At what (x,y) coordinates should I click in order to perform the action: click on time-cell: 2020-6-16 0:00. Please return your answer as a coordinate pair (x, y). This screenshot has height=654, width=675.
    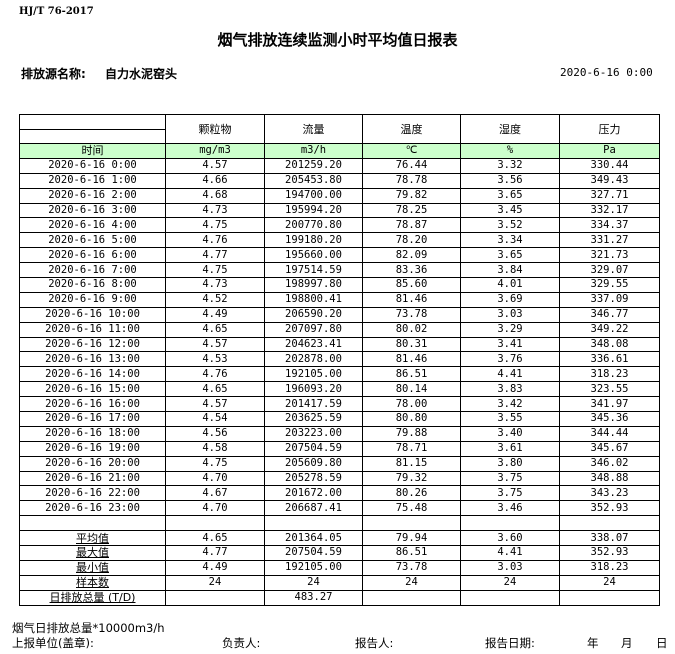
    Looking at the image, I should click on (92, 165).